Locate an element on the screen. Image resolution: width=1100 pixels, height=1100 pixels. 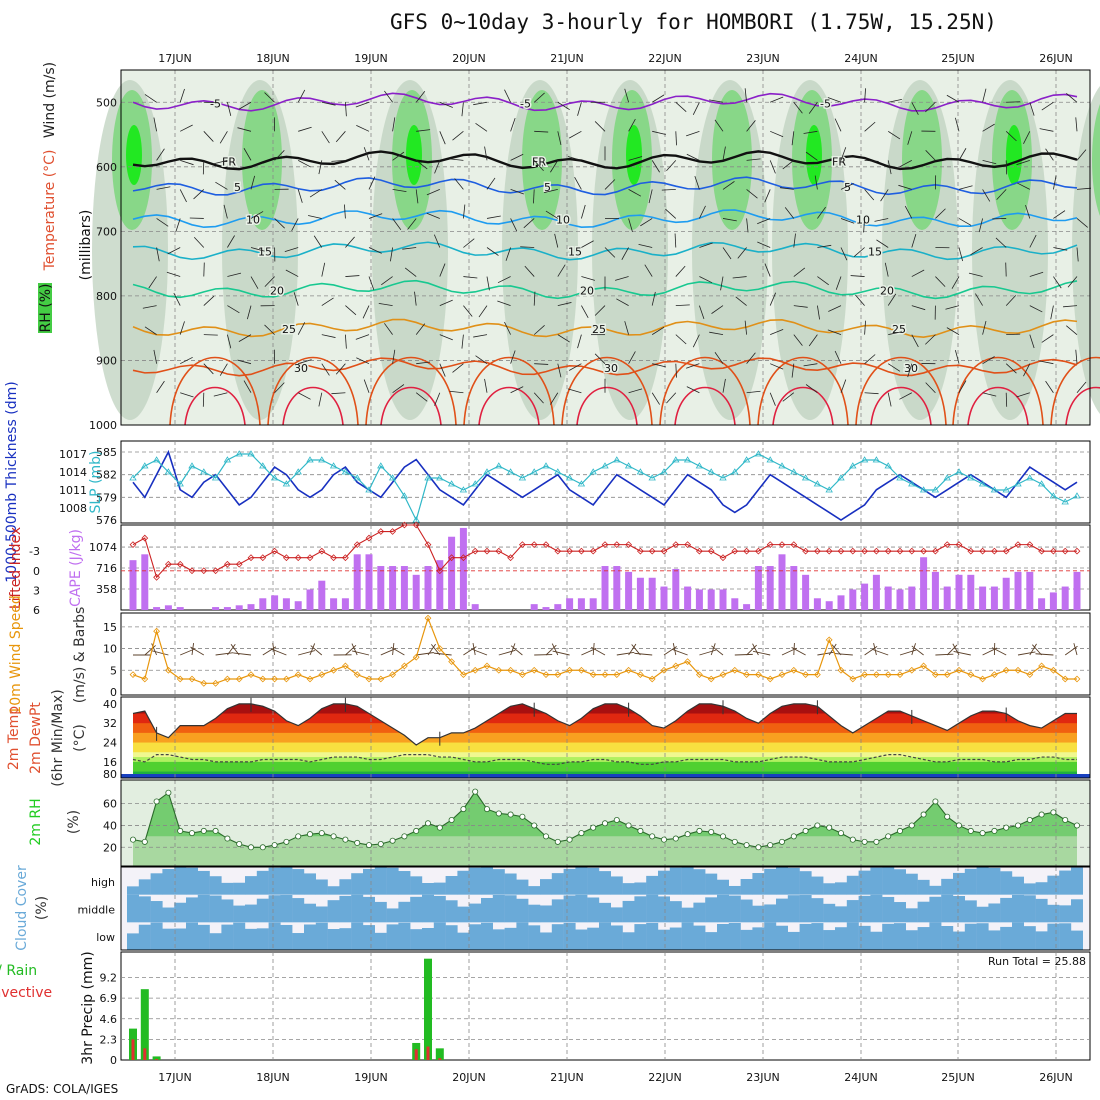
isotherm--5 is located at coordinates (605, 102).